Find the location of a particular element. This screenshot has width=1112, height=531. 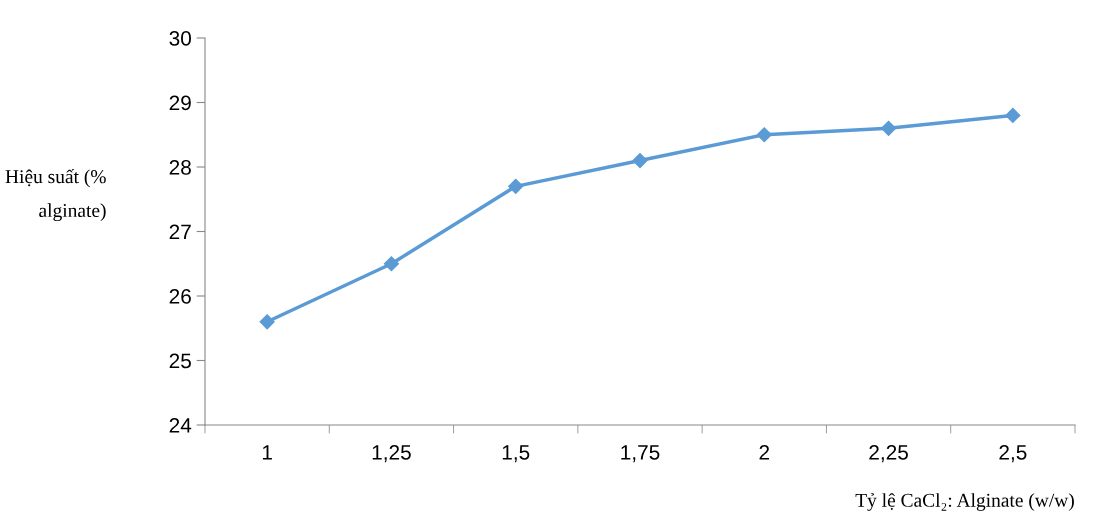

y-tick-label: 27 is located at coordinates (180, 232).